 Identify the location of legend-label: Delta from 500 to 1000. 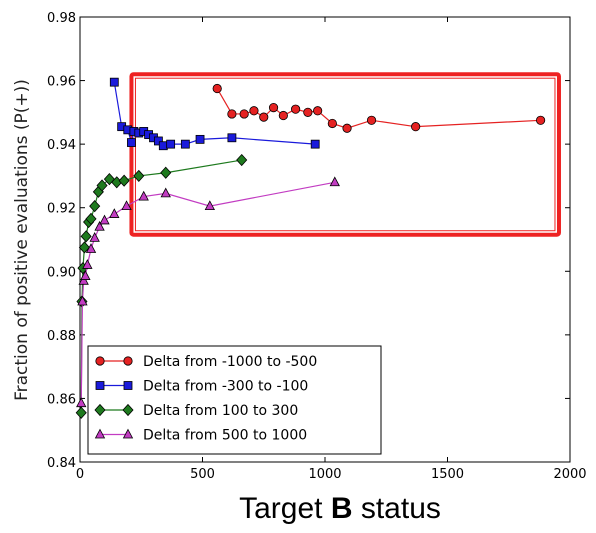
(225, 436).